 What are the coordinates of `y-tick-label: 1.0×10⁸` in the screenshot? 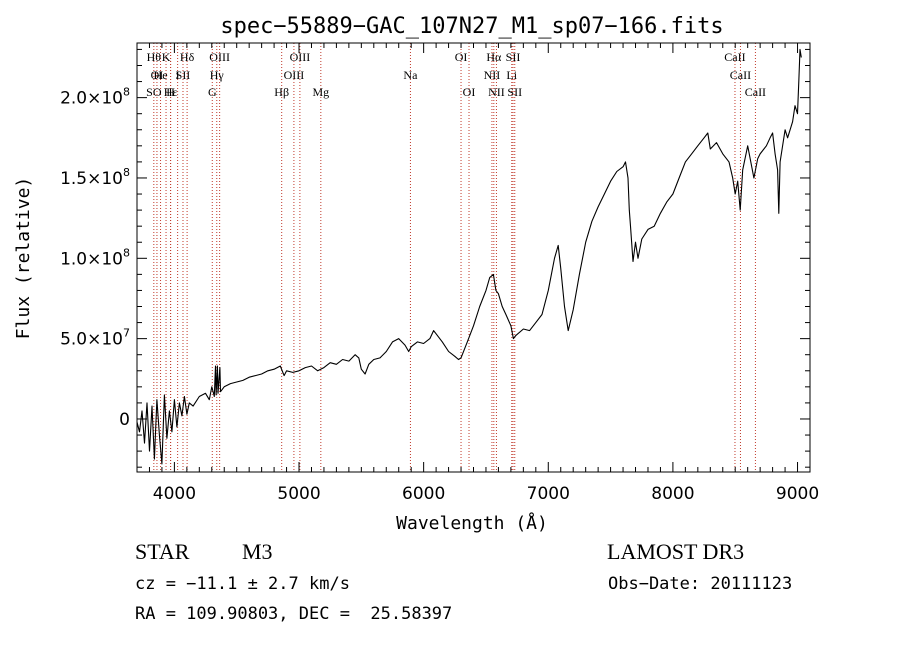 It's located at (95, 257).